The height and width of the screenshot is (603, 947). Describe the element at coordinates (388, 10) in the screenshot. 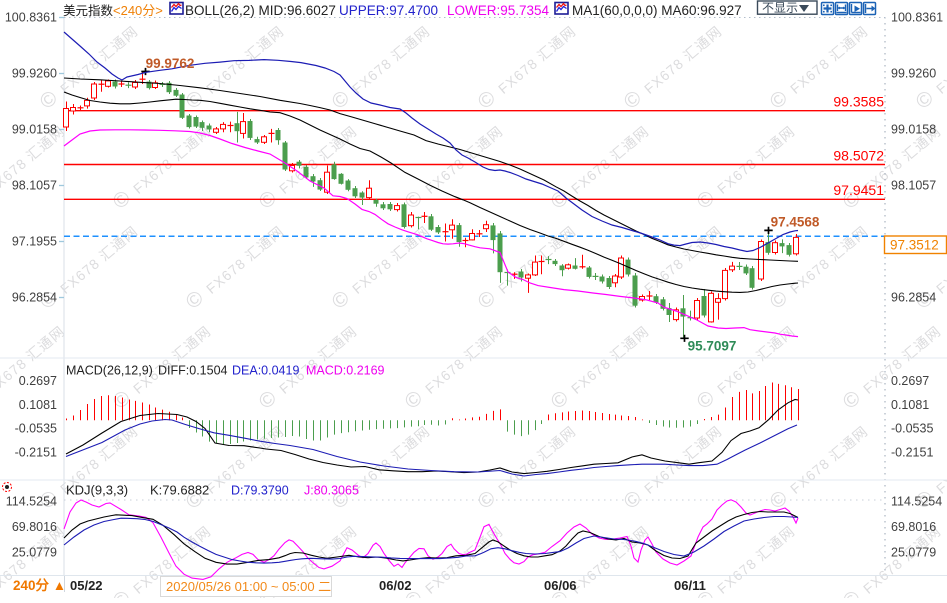

I see `svg-text: UPPER:97.4700` at that location.